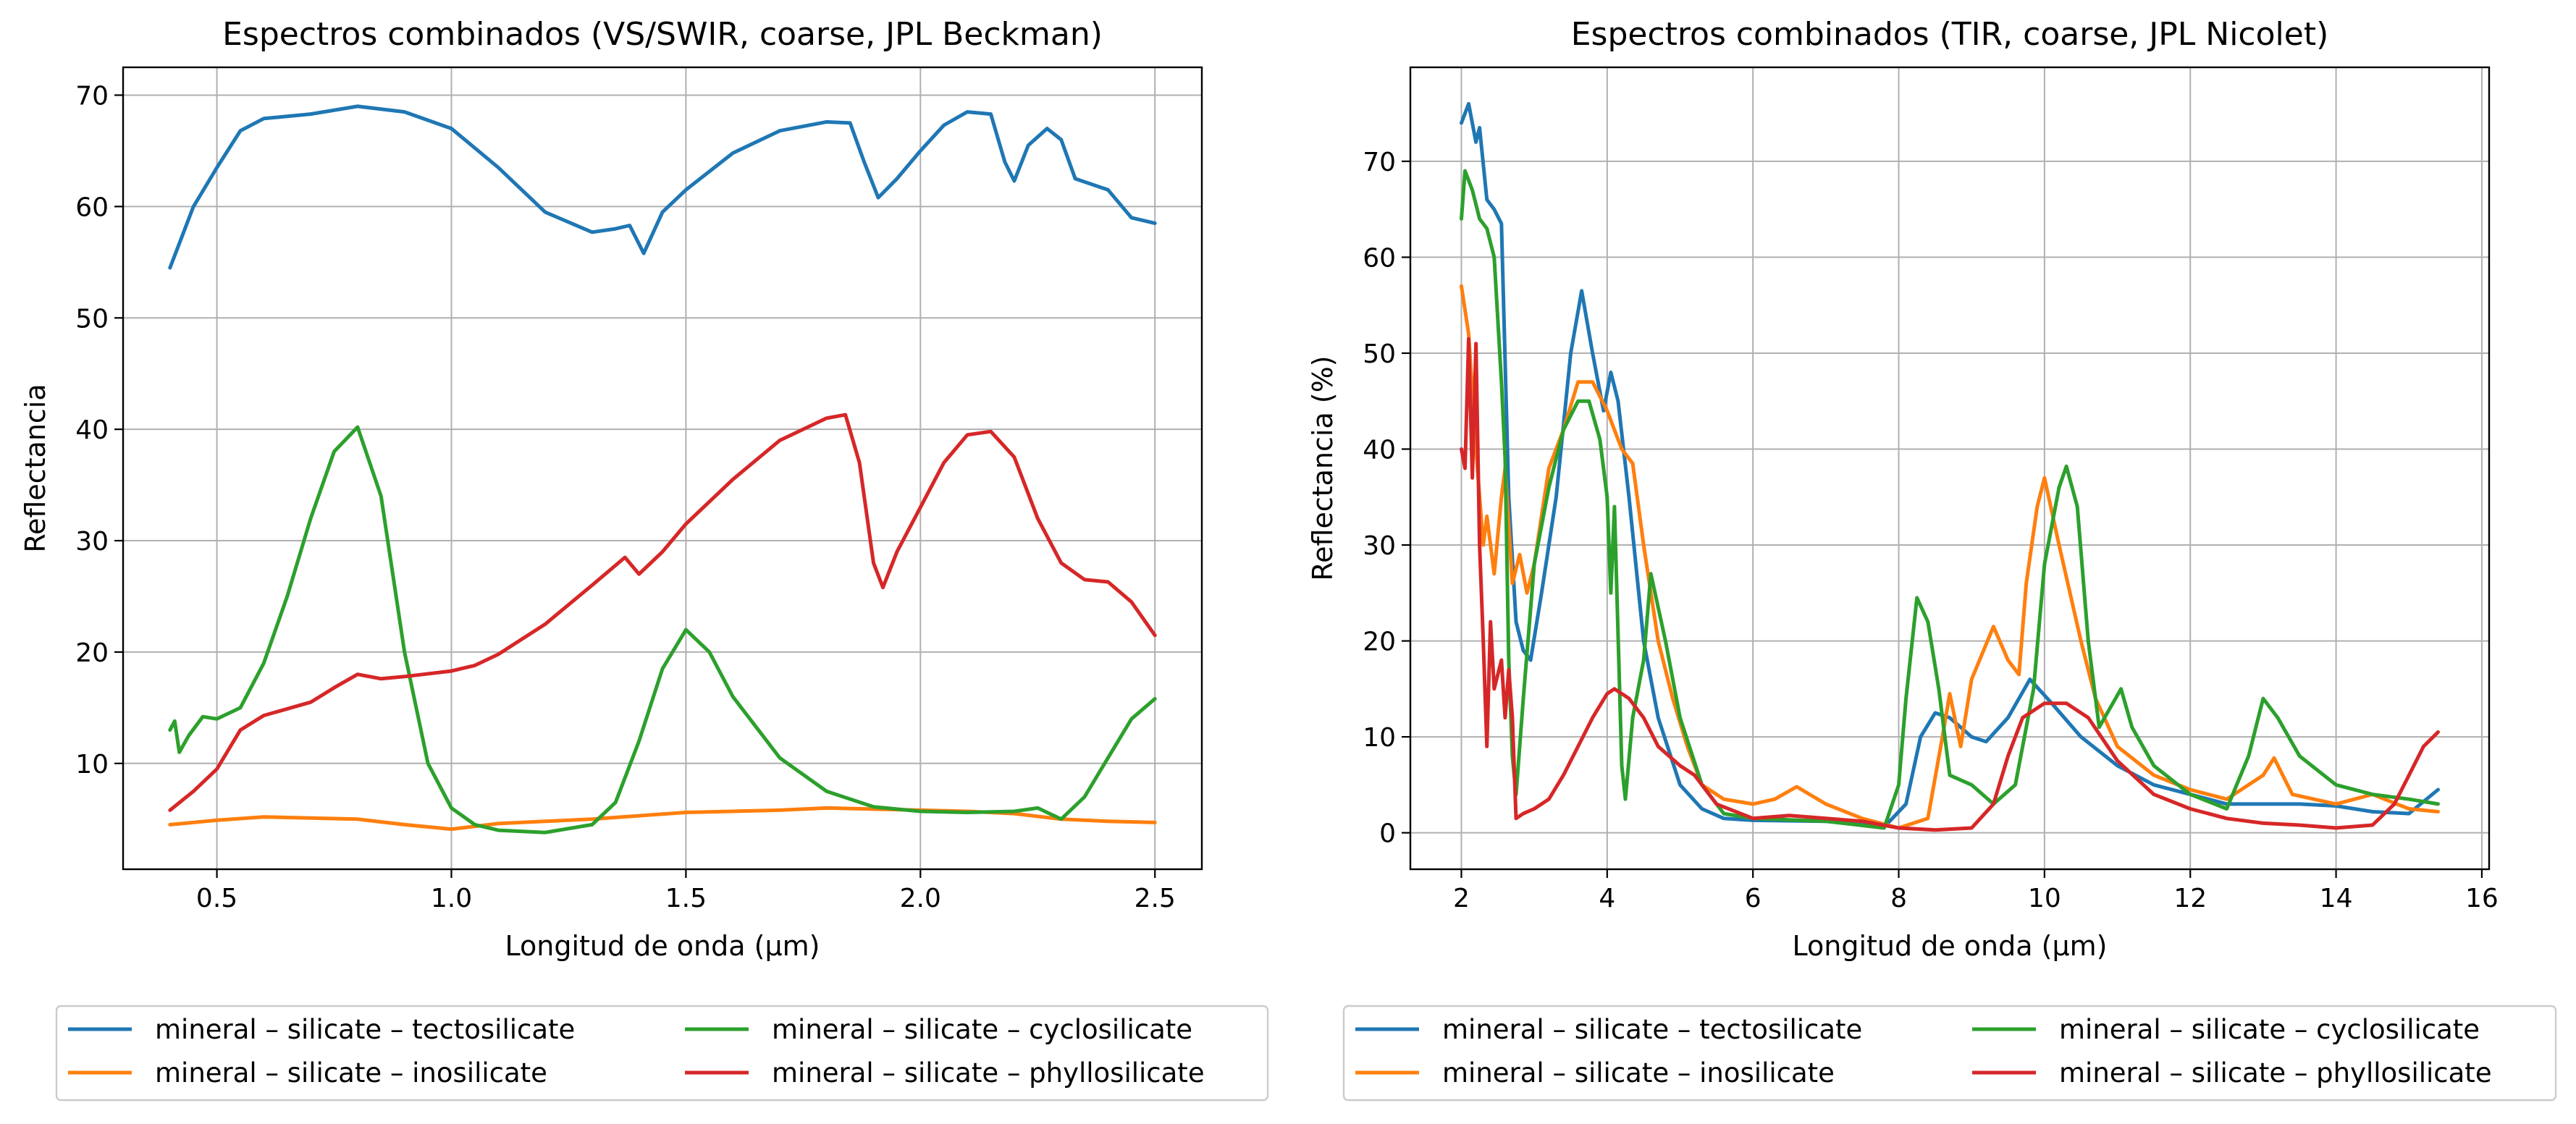 The height and width of the screenshot is (1124, 2576). I want to click on x-tick-label: 2.5, so click(1155, 898).